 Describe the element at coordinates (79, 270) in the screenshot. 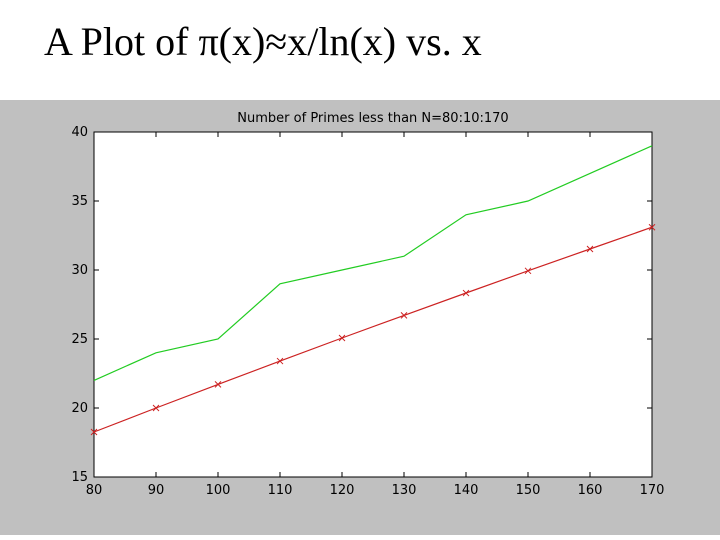

I see `y-tick-label: 30` at that location.